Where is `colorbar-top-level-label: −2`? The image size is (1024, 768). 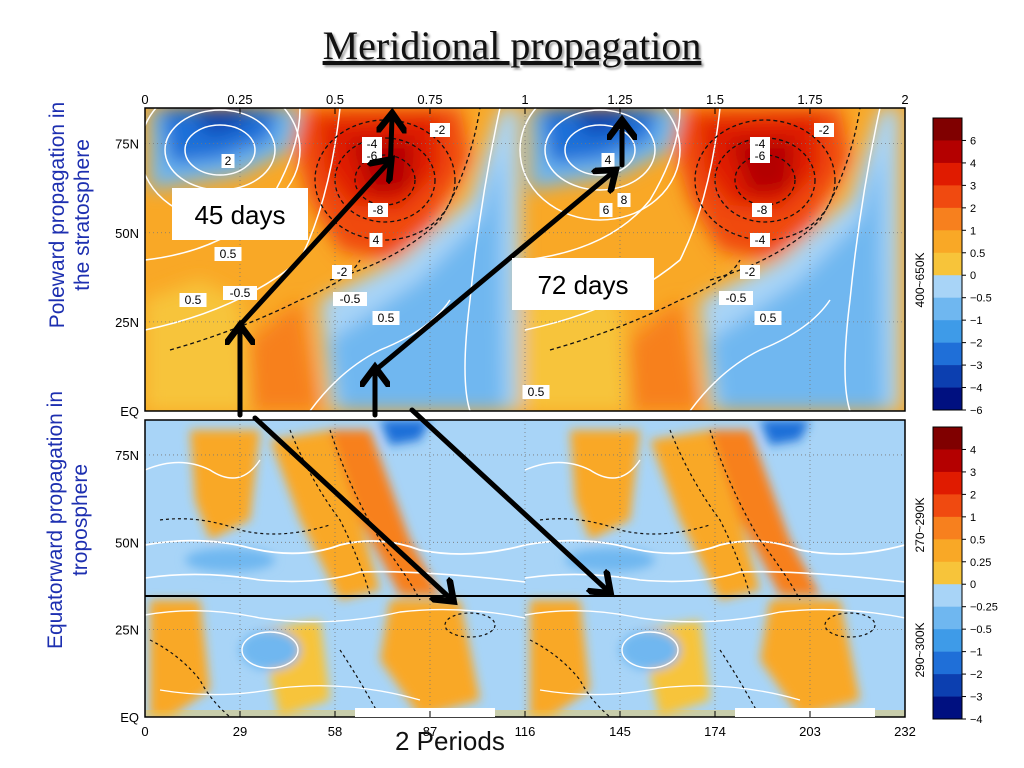 colorbar-top-level-label: −2 is located at coordinates (976, 344).